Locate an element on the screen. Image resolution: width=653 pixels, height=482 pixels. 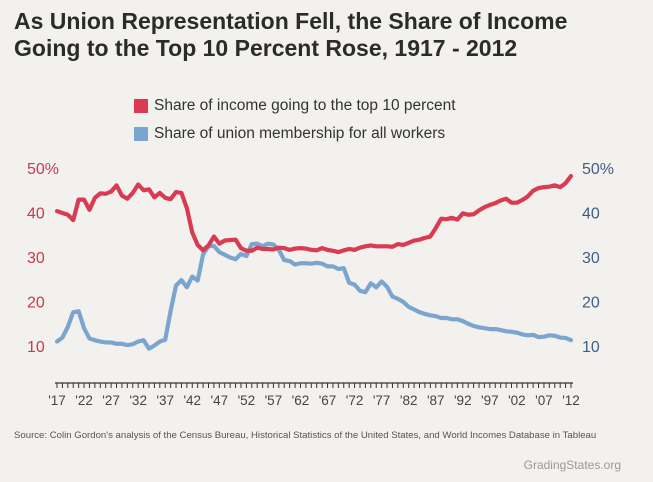
y-tick-label-left: 30 is located at coordinates (36, 258).